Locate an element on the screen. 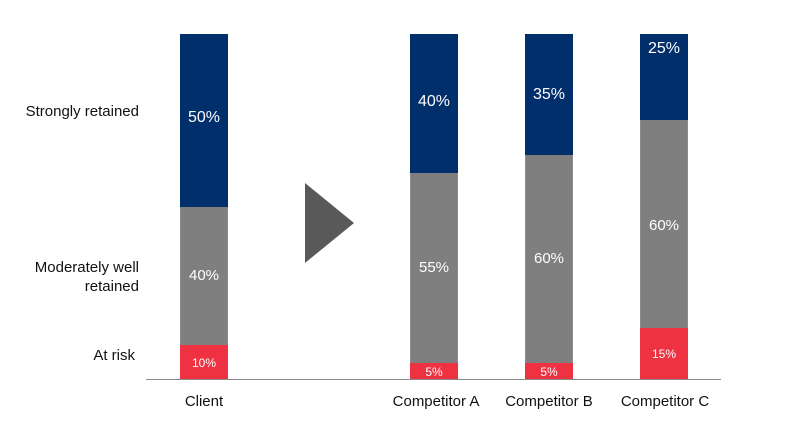 The width and height of the screenshot is (791, 432). bar-client: 50% 40% 10% is located at coordinates (204, 207).